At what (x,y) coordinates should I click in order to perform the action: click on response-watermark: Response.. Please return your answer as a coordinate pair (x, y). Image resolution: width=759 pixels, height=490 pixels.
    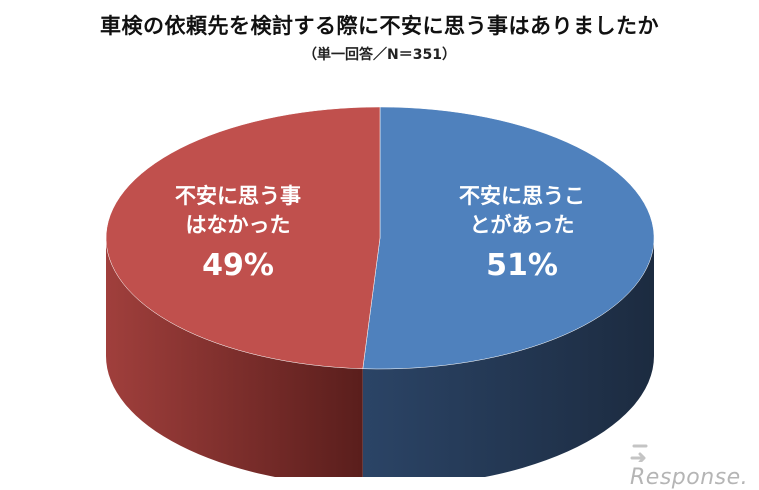
    Looking at the image, I should click on (694, 465).